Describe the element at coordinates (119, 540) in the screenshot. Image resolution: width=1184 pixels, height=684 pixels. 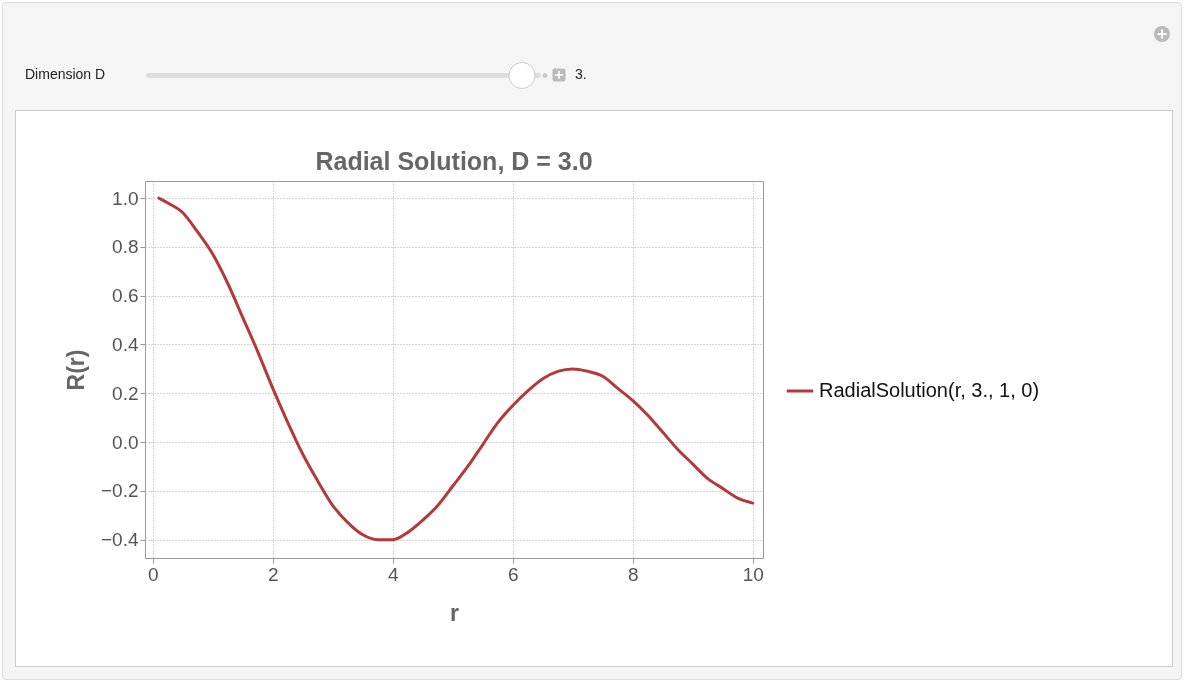
I see `y-tick-label: −0.4` at that location.